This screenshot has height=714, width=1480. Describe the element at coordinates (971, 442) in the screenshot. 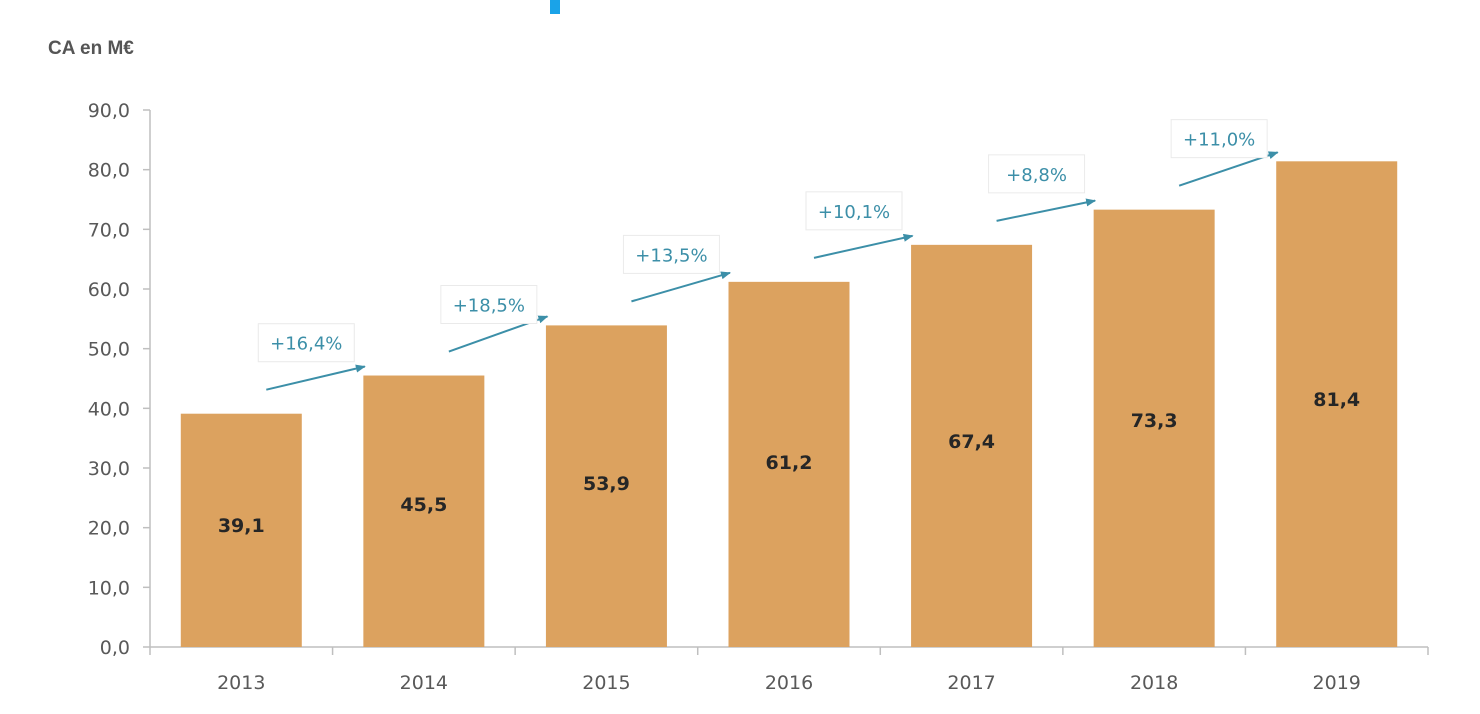

I see `bar-data-label: 67,4` at that location.